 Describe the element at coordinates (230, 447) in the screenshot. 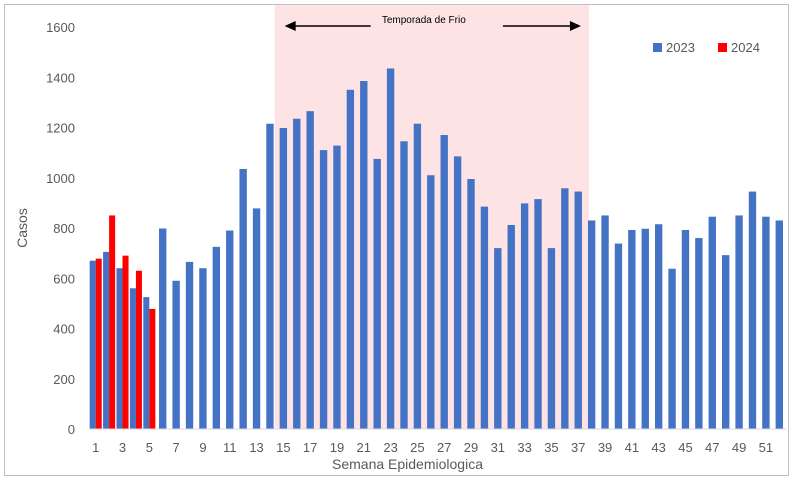

I see `x-tick-label: 11` at that location.